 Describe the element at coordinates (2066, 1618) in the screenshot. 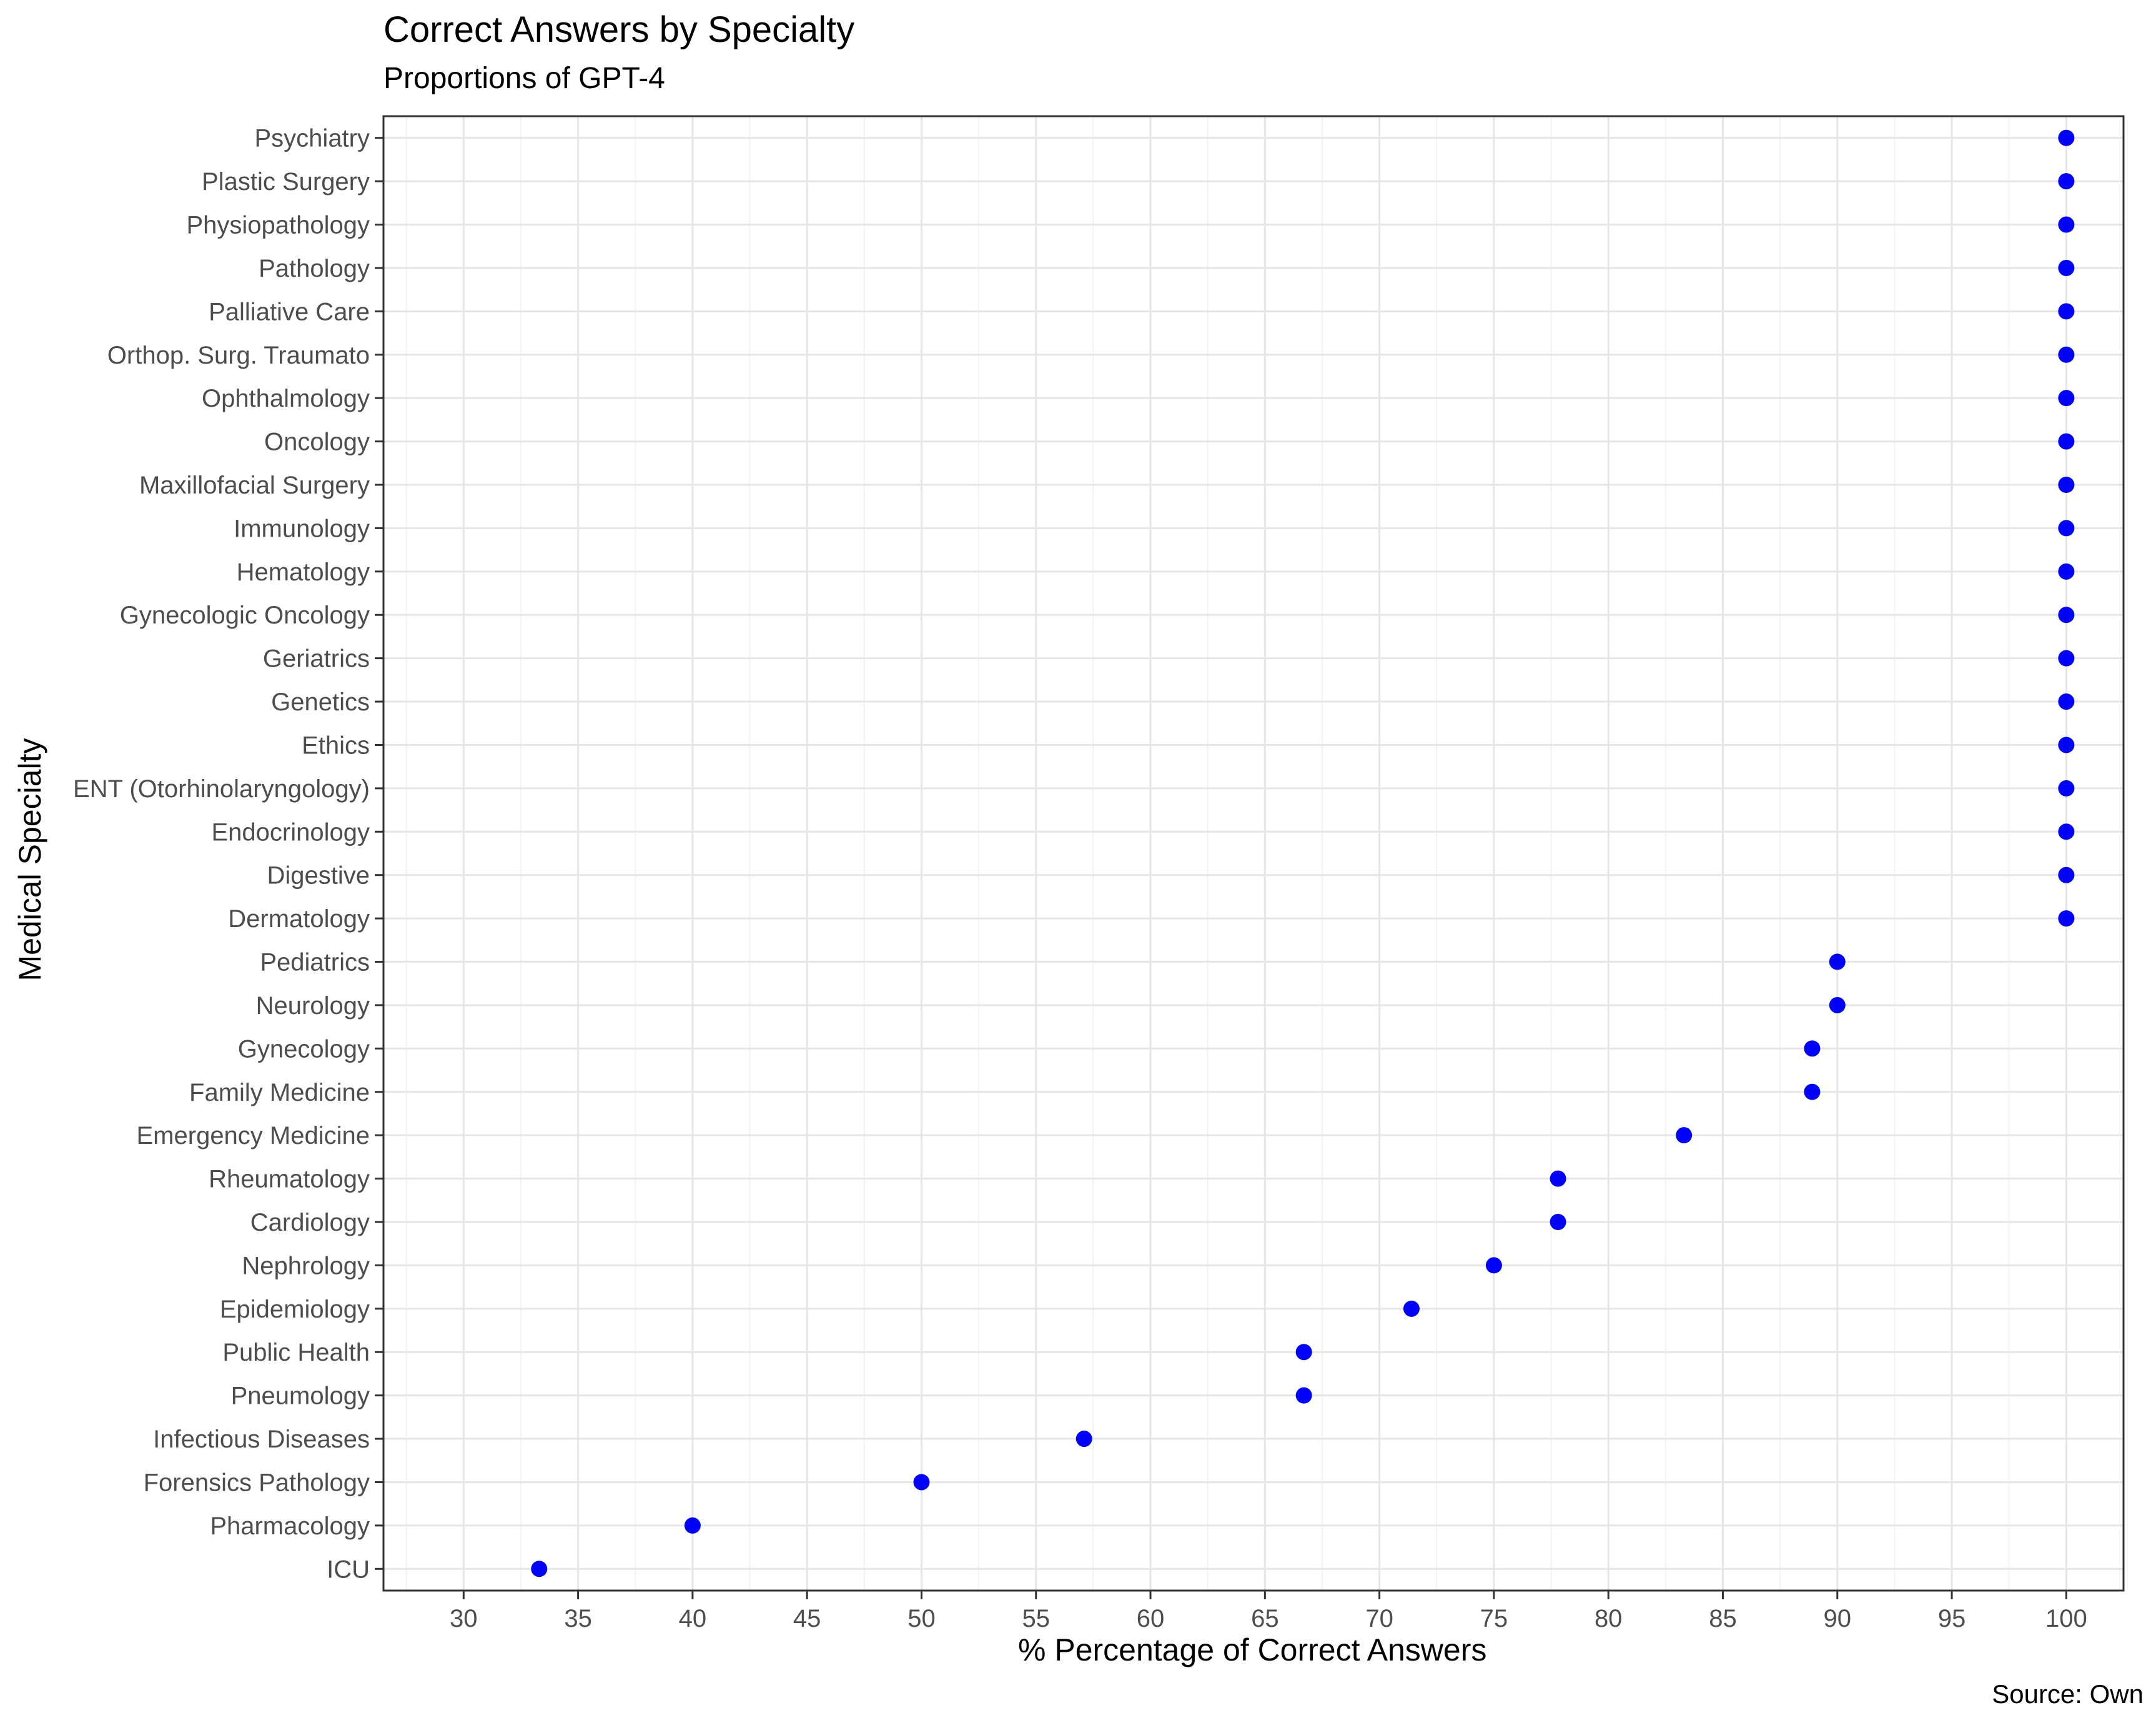

I see `x-tick-label: 100` at that location.